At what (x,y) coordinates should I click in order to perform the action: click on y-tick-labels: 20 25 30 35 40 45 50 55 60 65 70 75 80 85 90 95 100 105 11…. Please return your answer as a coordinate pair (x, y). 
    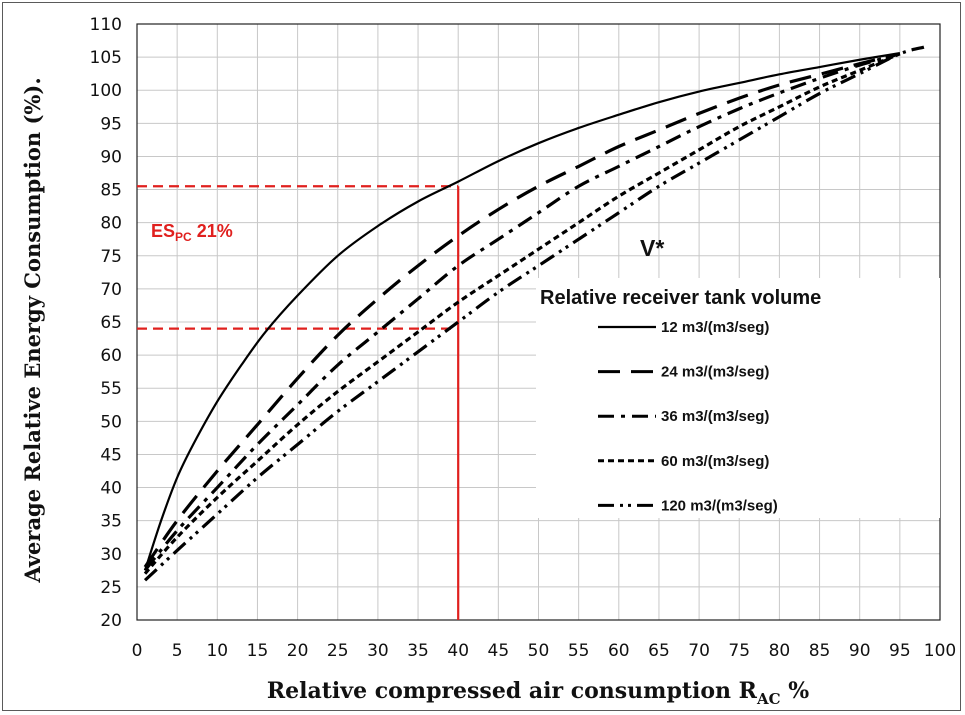
    Looking at the image, I should click on (106, 323).